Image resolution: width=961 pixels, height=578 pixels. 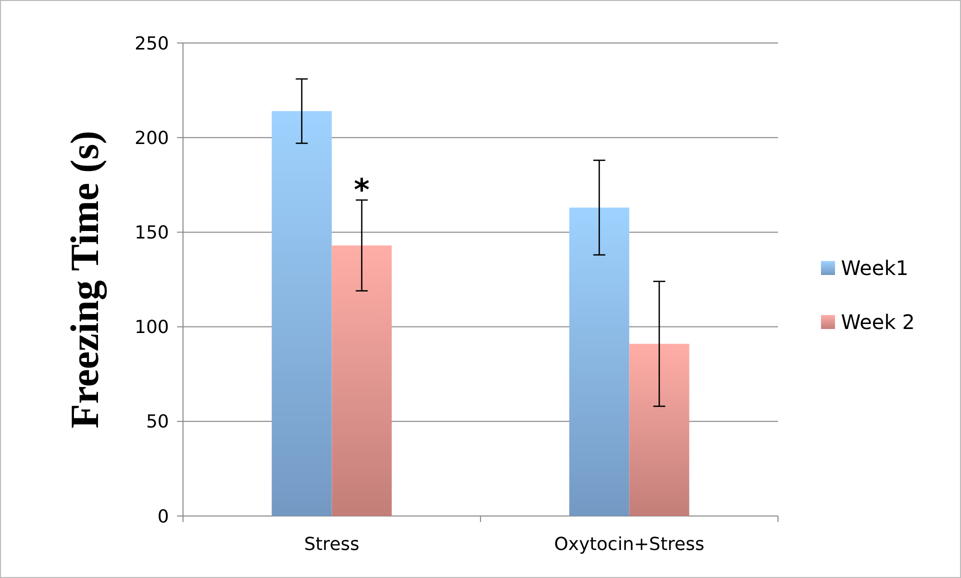 I want to click on y-tick-label: 250, so click(x=151, y=43).